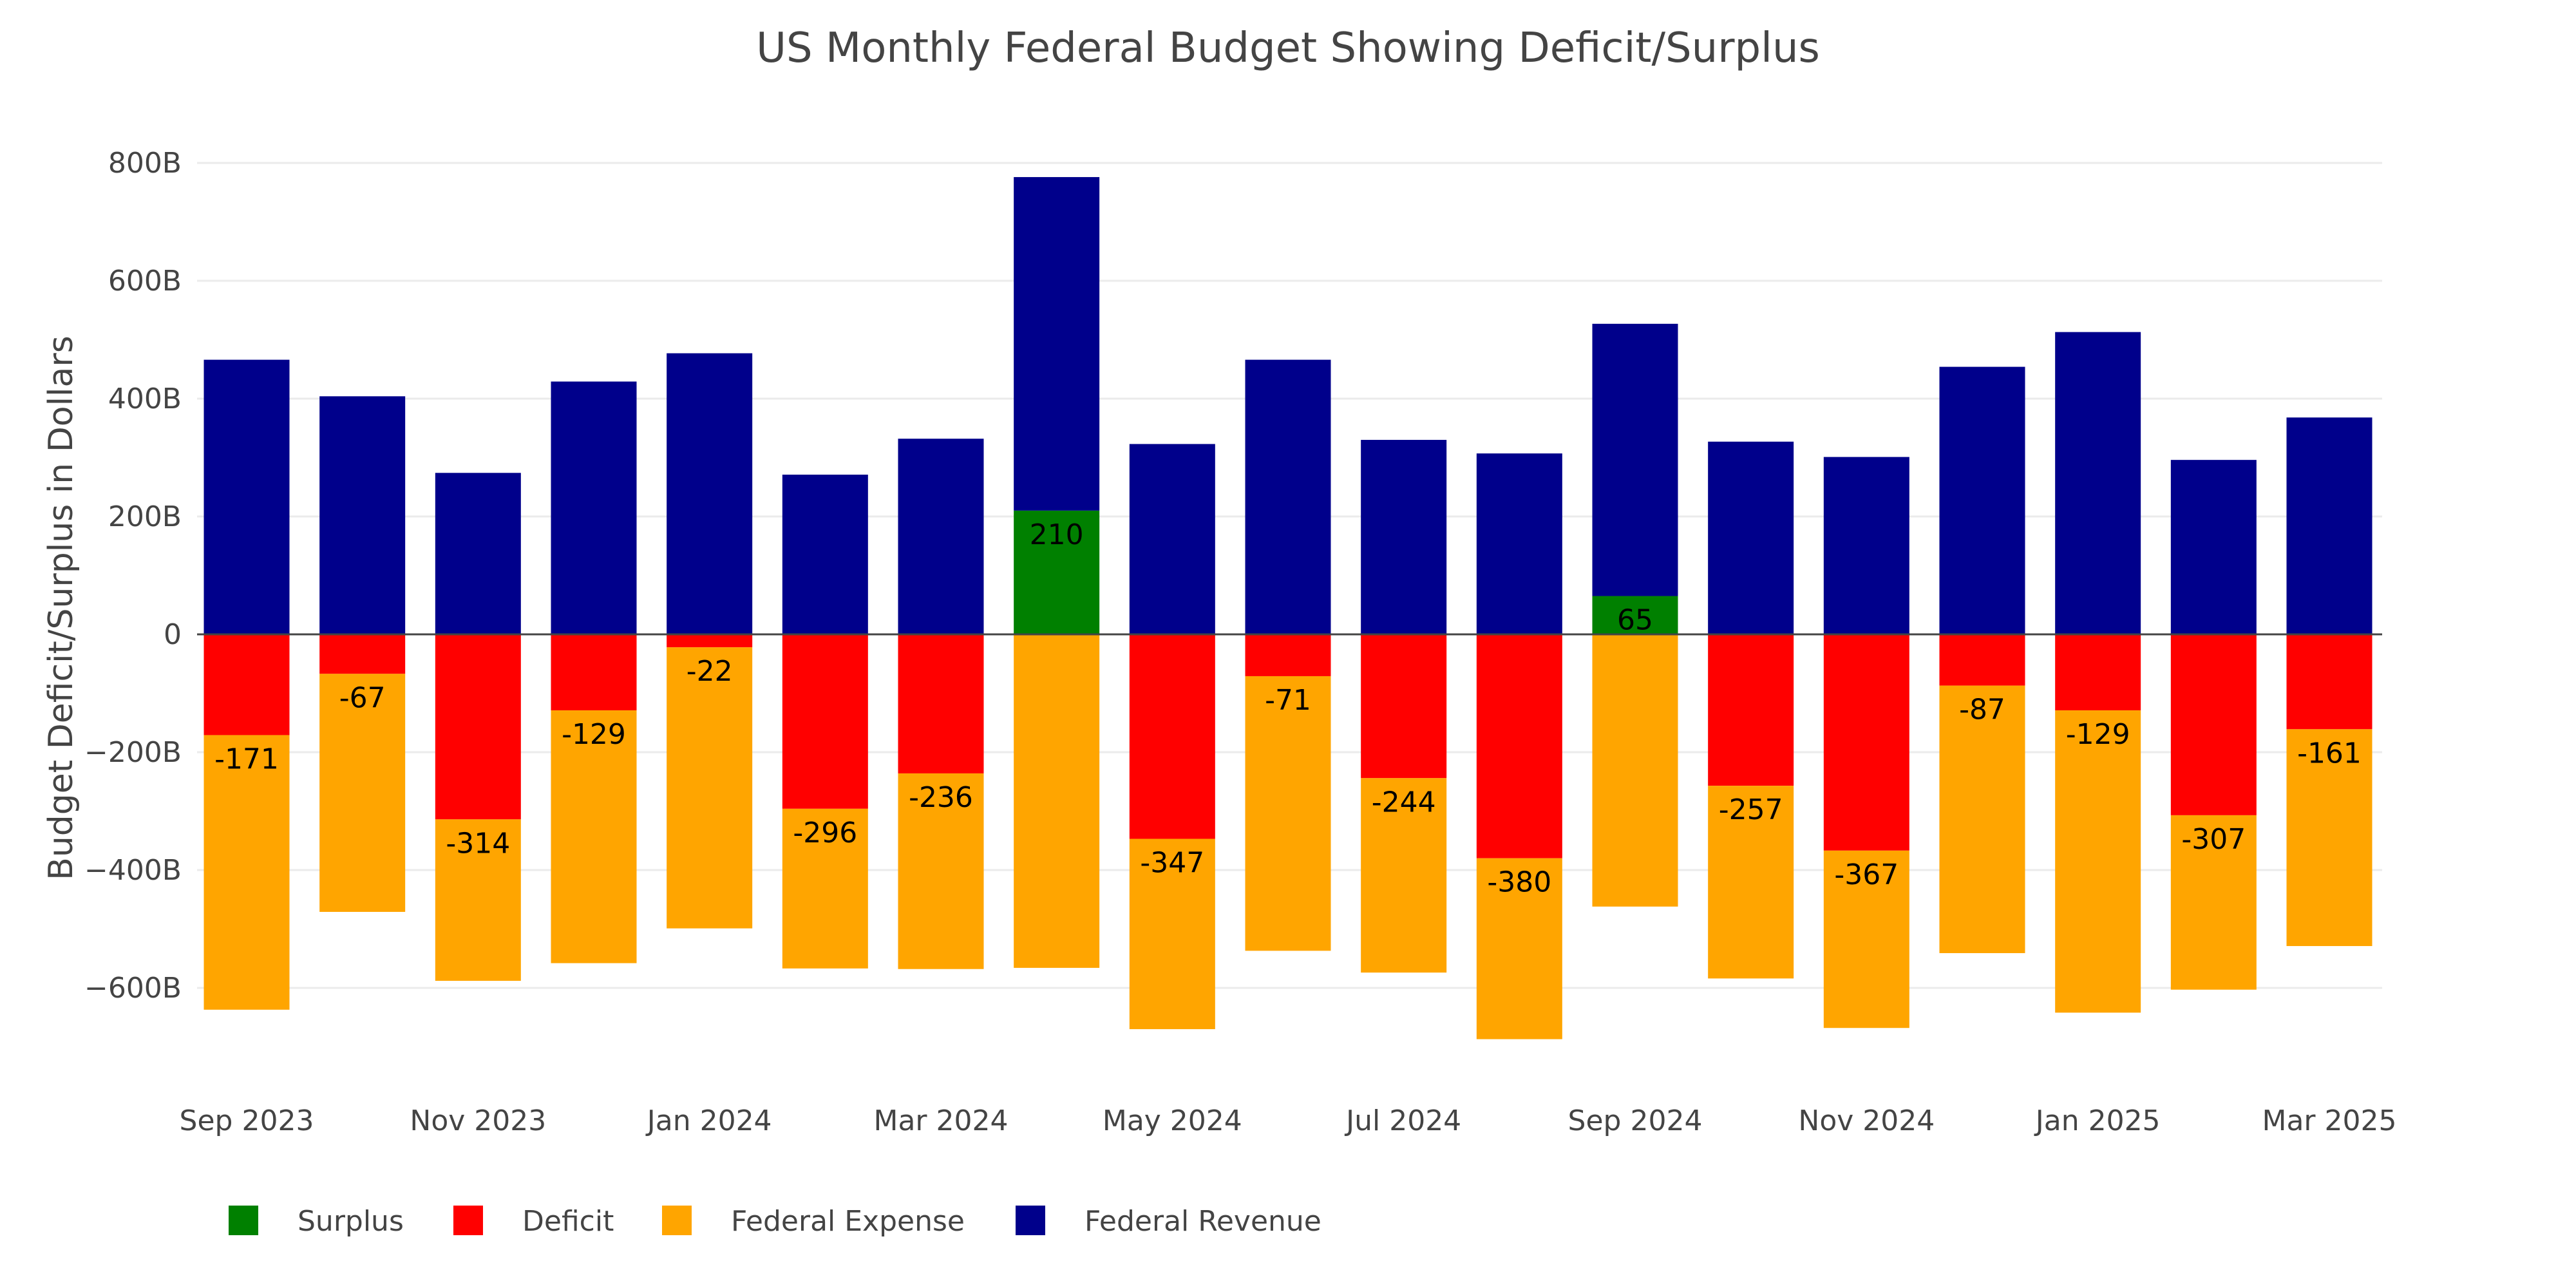  Describe the element at coordinates (243, 1221) in the screenshot. I see `legend-swatch-surplus` at that location.